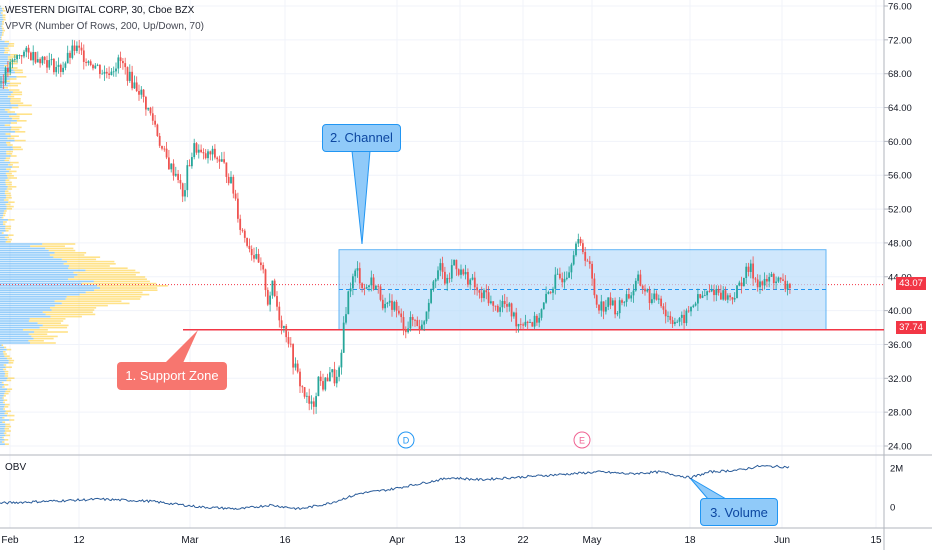 This screenshot has height=555, width=932. Describe the element at coordinates (172, 376) in the screenshot. I see `support-zone-annotation: 1. Support Zone` at that location.